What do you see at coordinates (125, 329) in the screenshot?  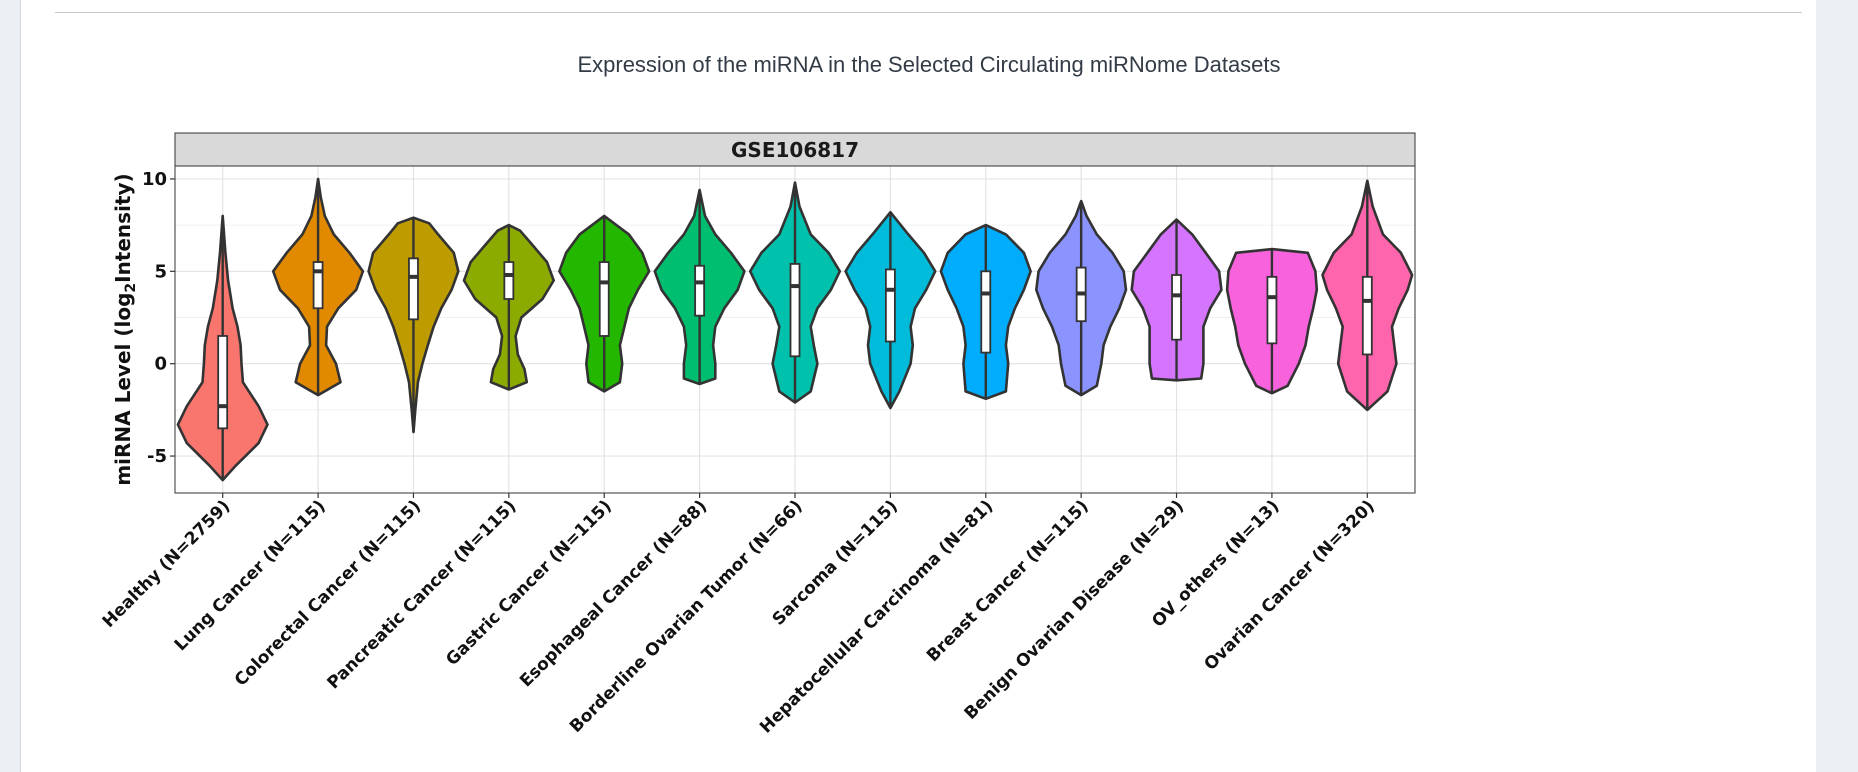 I see `y-axis-label: miRNA Level (log2Intensity)` at bounding box center [125, 329].